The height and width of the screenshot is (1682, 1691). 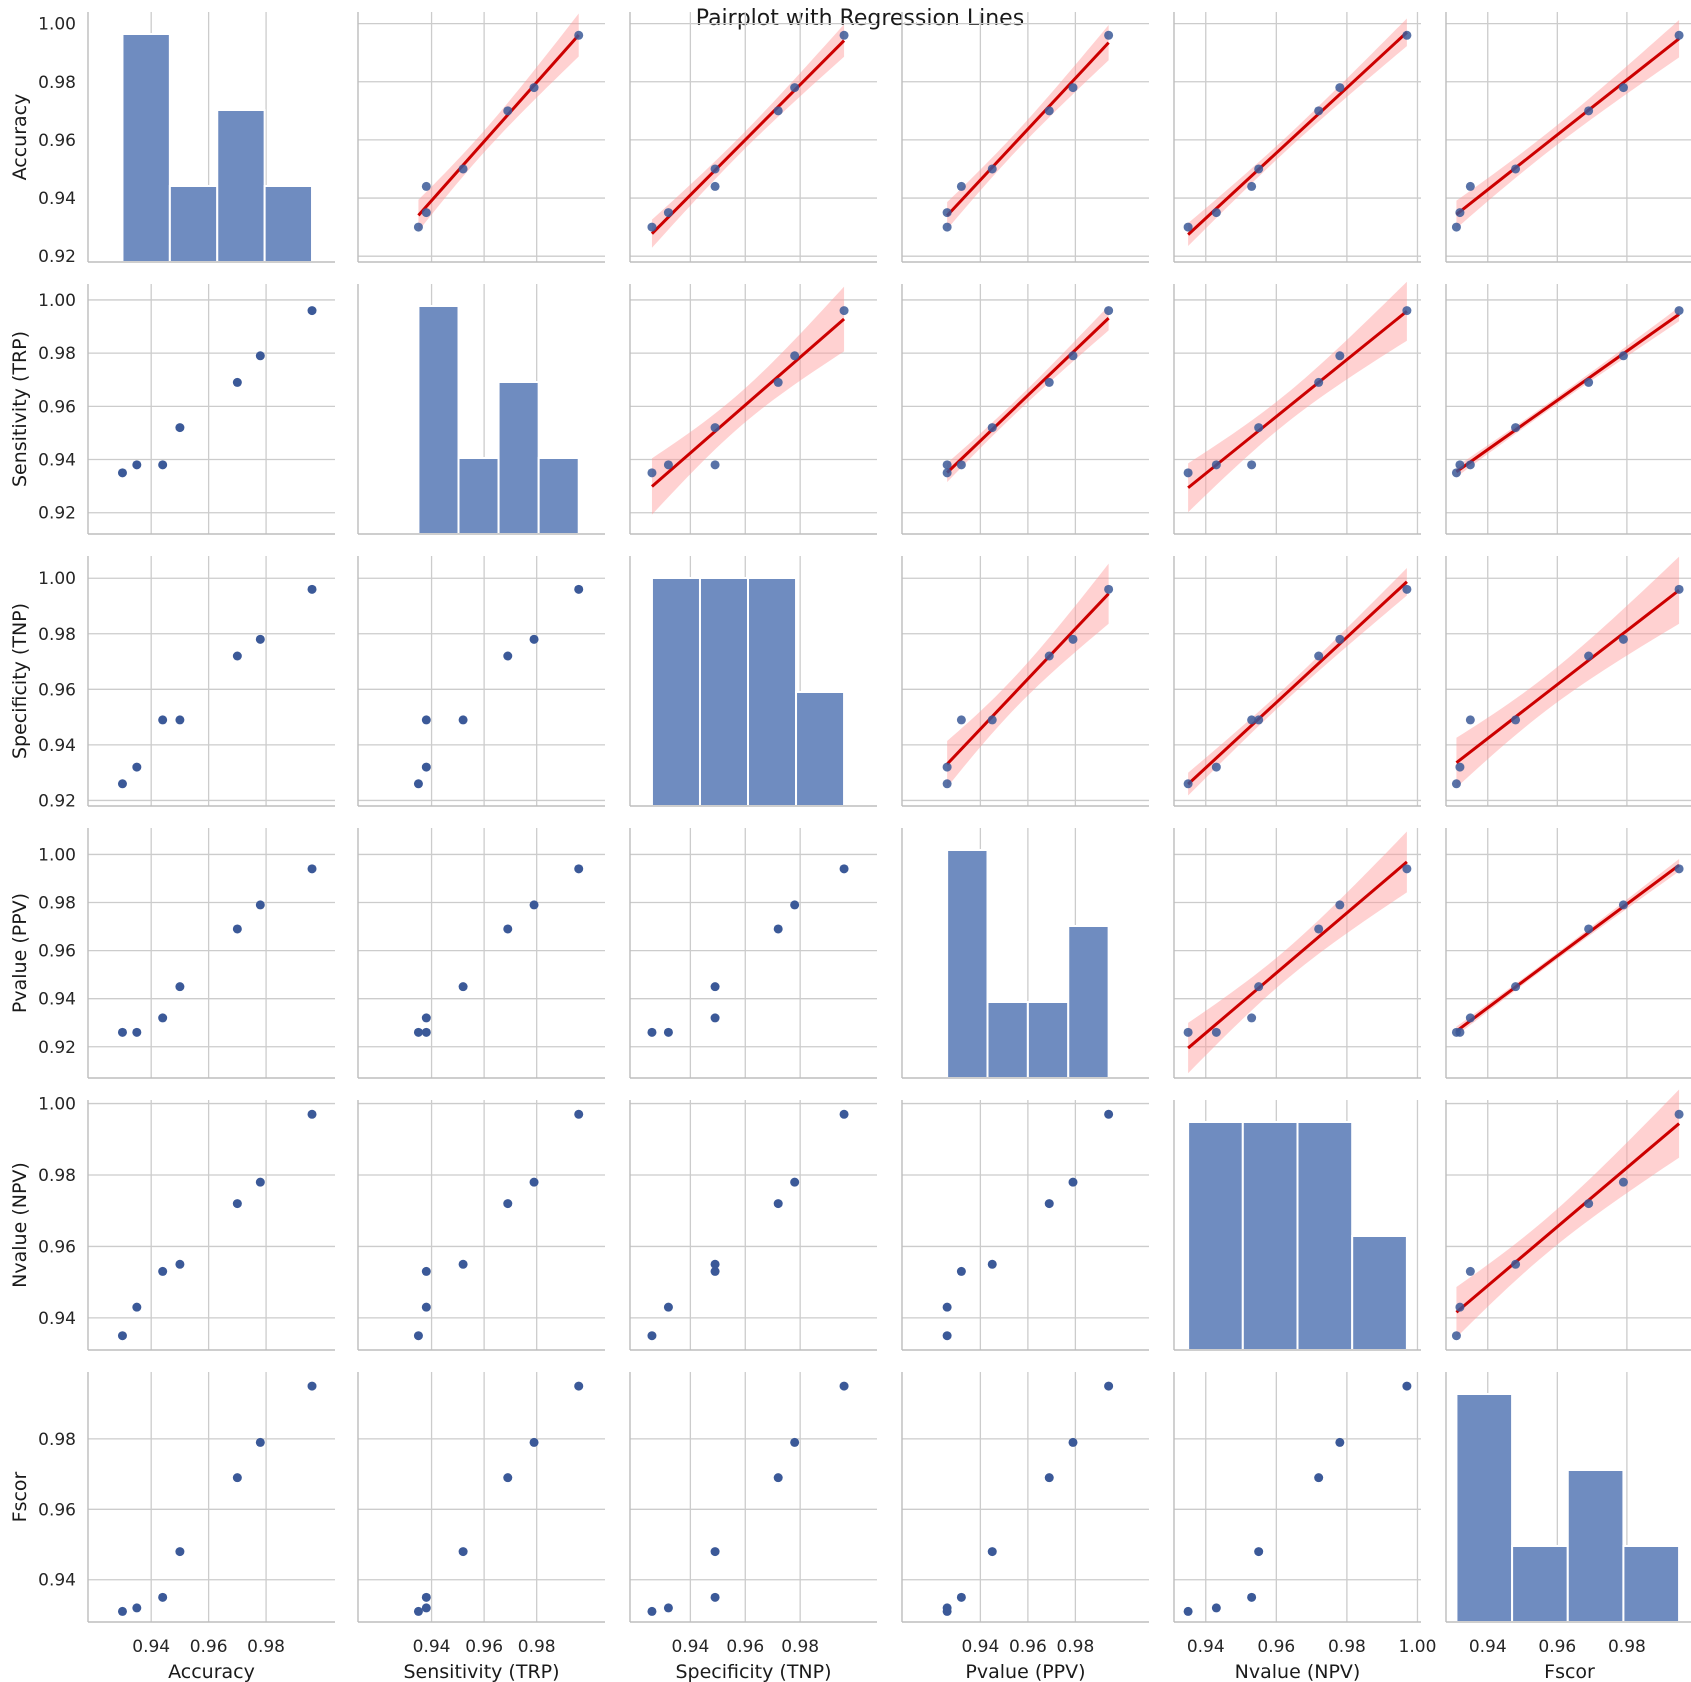 What do you see at coordinates (1418, 1647) in the screenshot?
I see `x-tick-nvalue-npv-3: 1.00` at bounding box center [1418, 1647].